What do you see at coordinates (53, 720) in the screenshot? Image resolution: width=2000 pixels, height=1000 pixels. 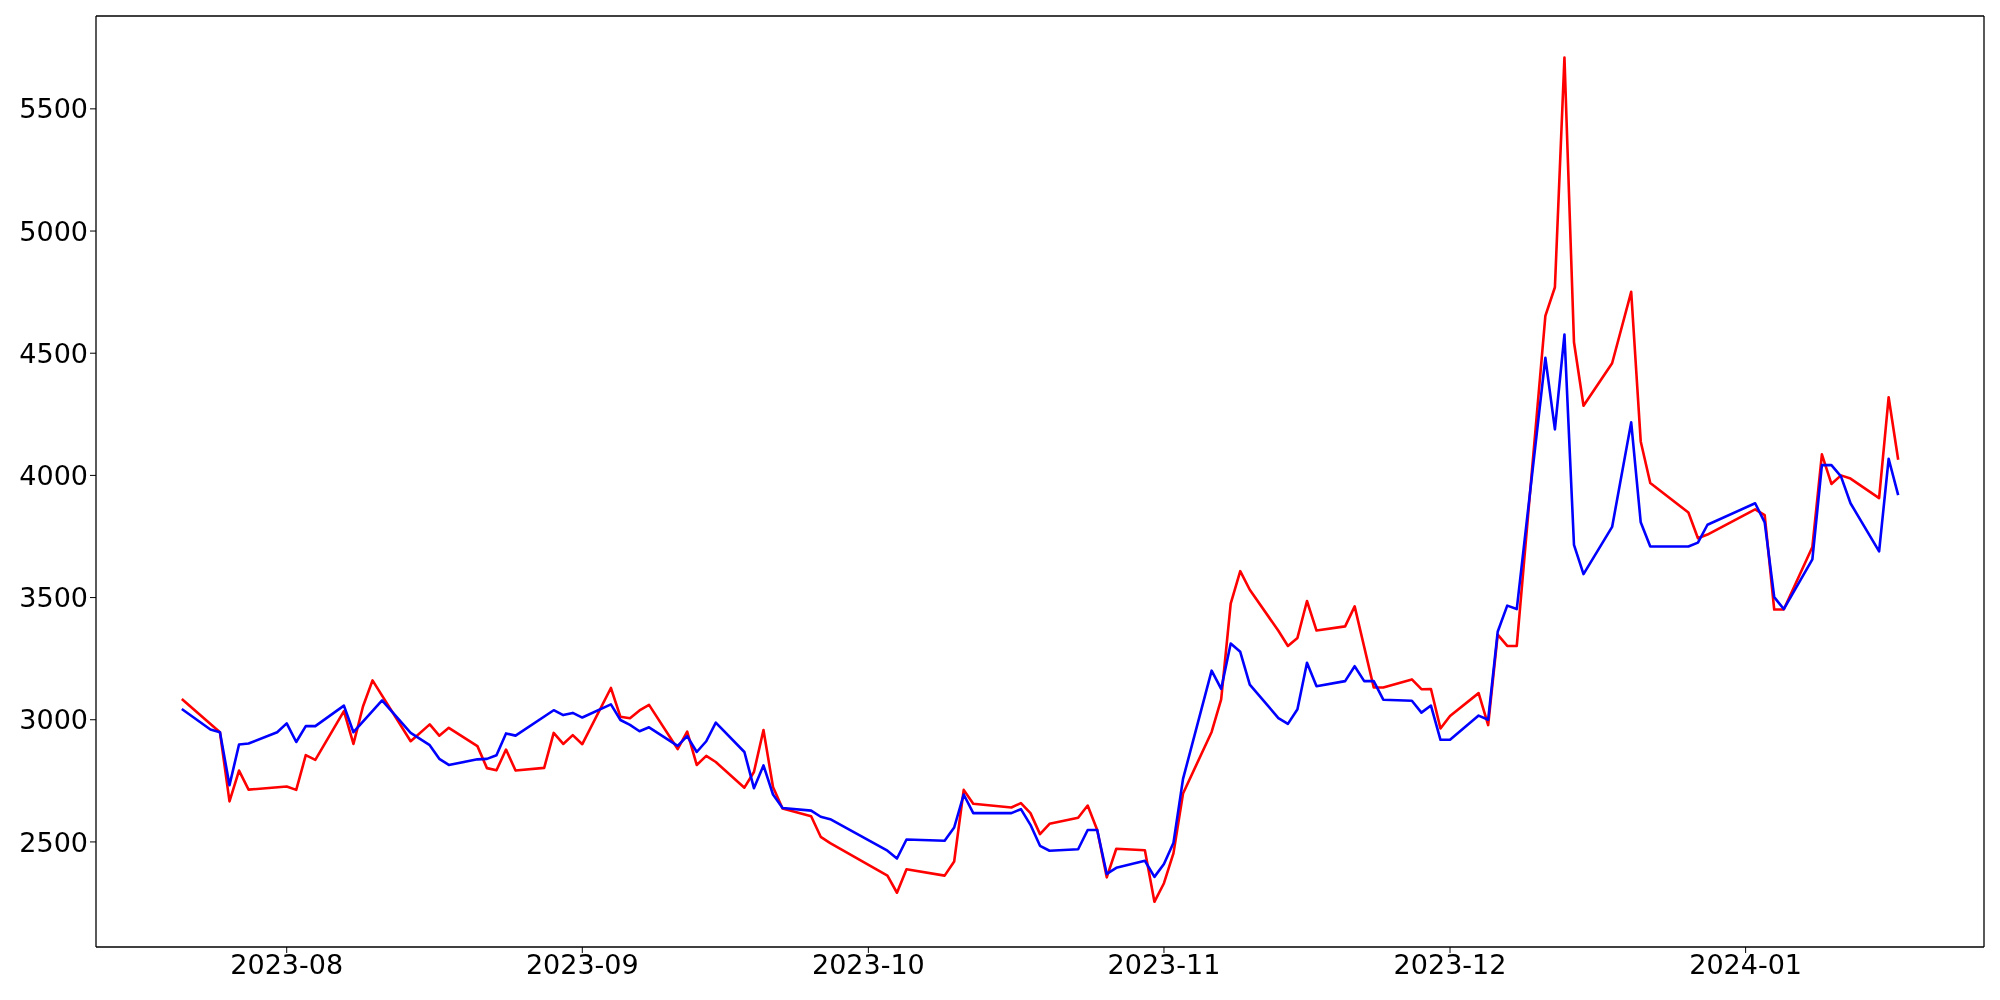 I see `y-tick-label: 3000` at bounding box center [53, 720].